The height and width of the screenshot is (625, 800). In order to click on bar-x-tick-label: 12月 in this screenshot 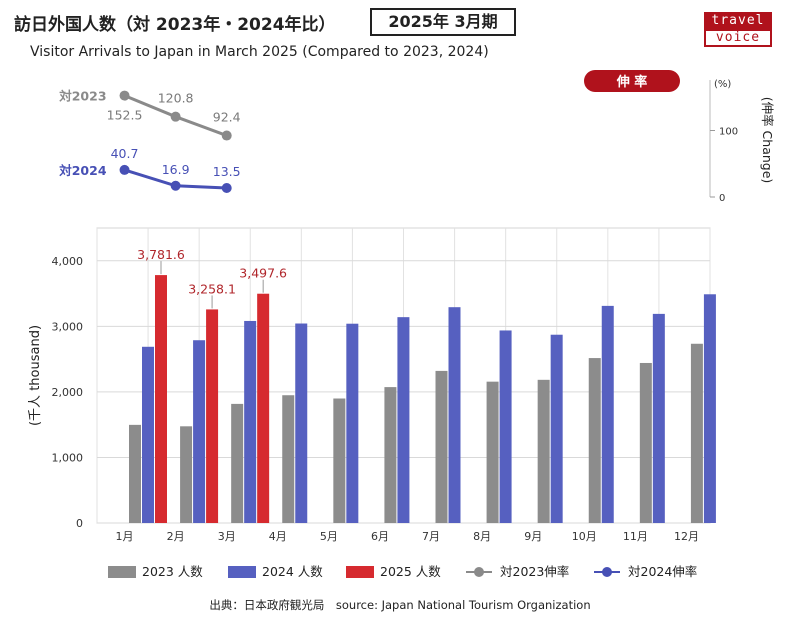, I will do `click(686, 536)`.